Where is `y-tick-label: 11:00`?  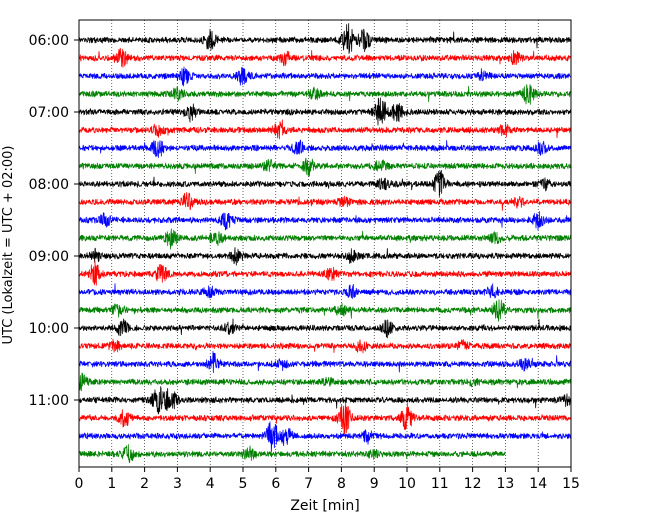 y-tick-label: 11:00 is located at coordinates (49, 401).